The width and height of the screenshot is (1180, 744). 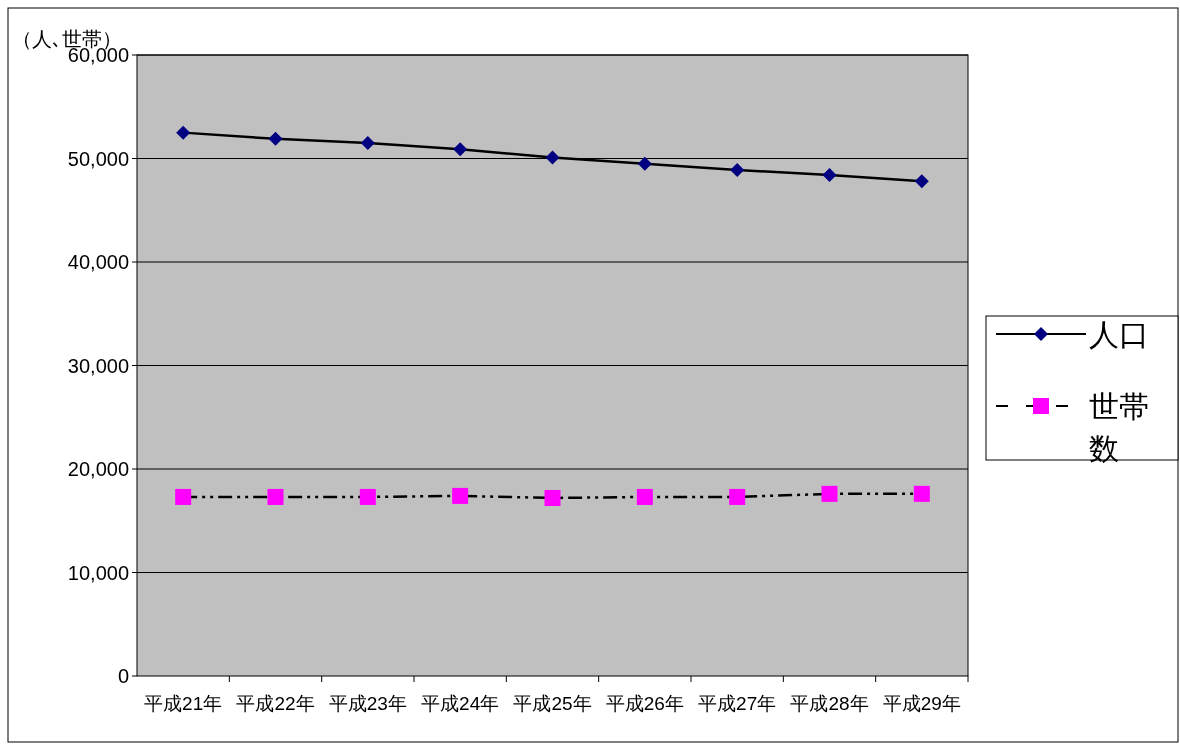 What do you see at coordinates (367, 703) in the screenshot?
I see `x-tick-label: 平成23年` at bounding box center [367, 703].